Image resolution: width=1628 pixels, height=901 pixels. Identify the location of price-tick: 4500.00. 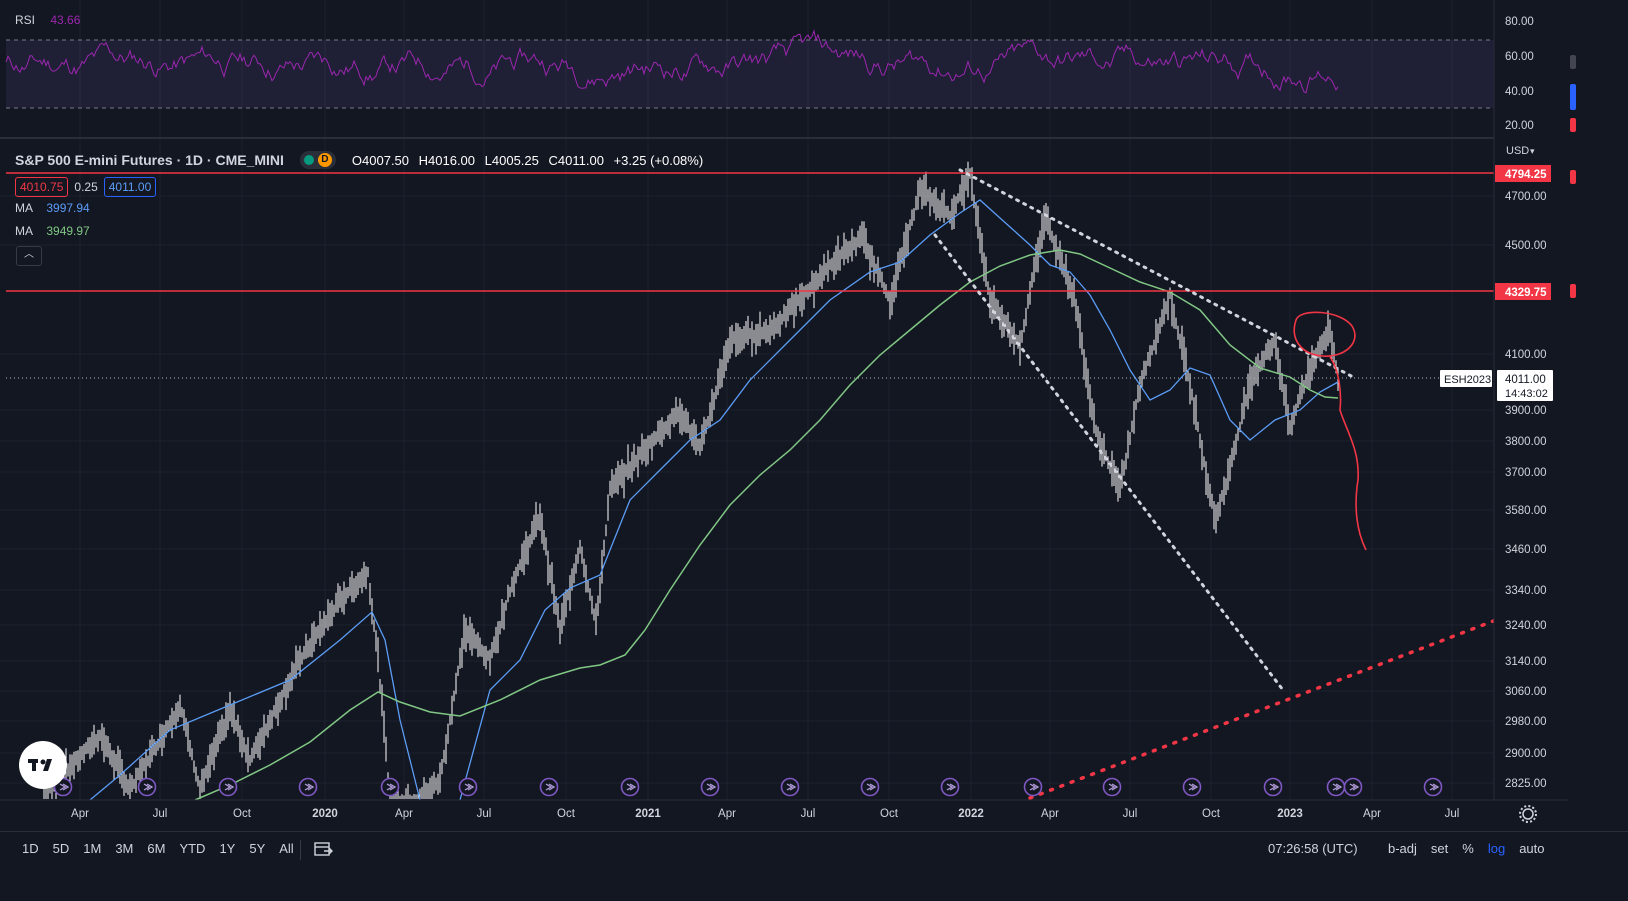
(1526, 246).